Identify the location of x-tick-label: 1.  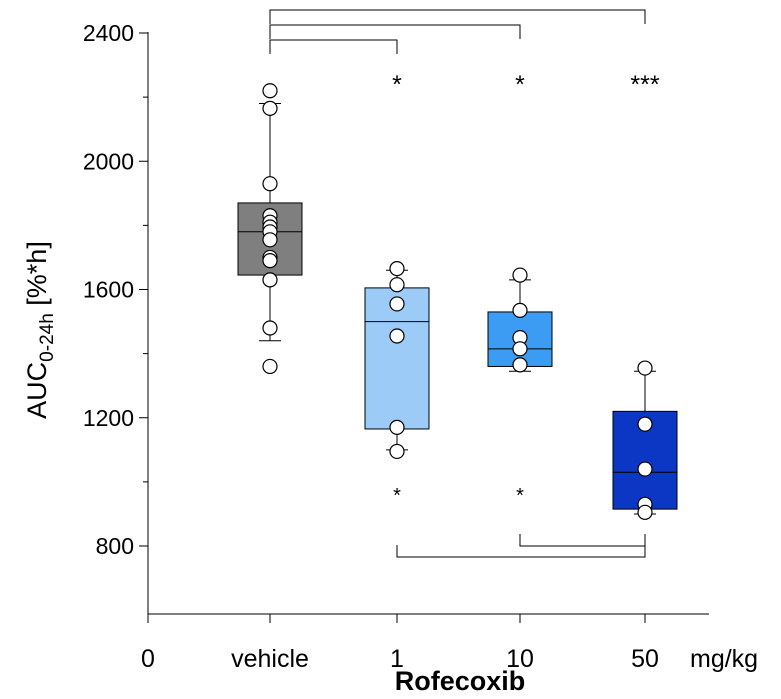
(397, 659).